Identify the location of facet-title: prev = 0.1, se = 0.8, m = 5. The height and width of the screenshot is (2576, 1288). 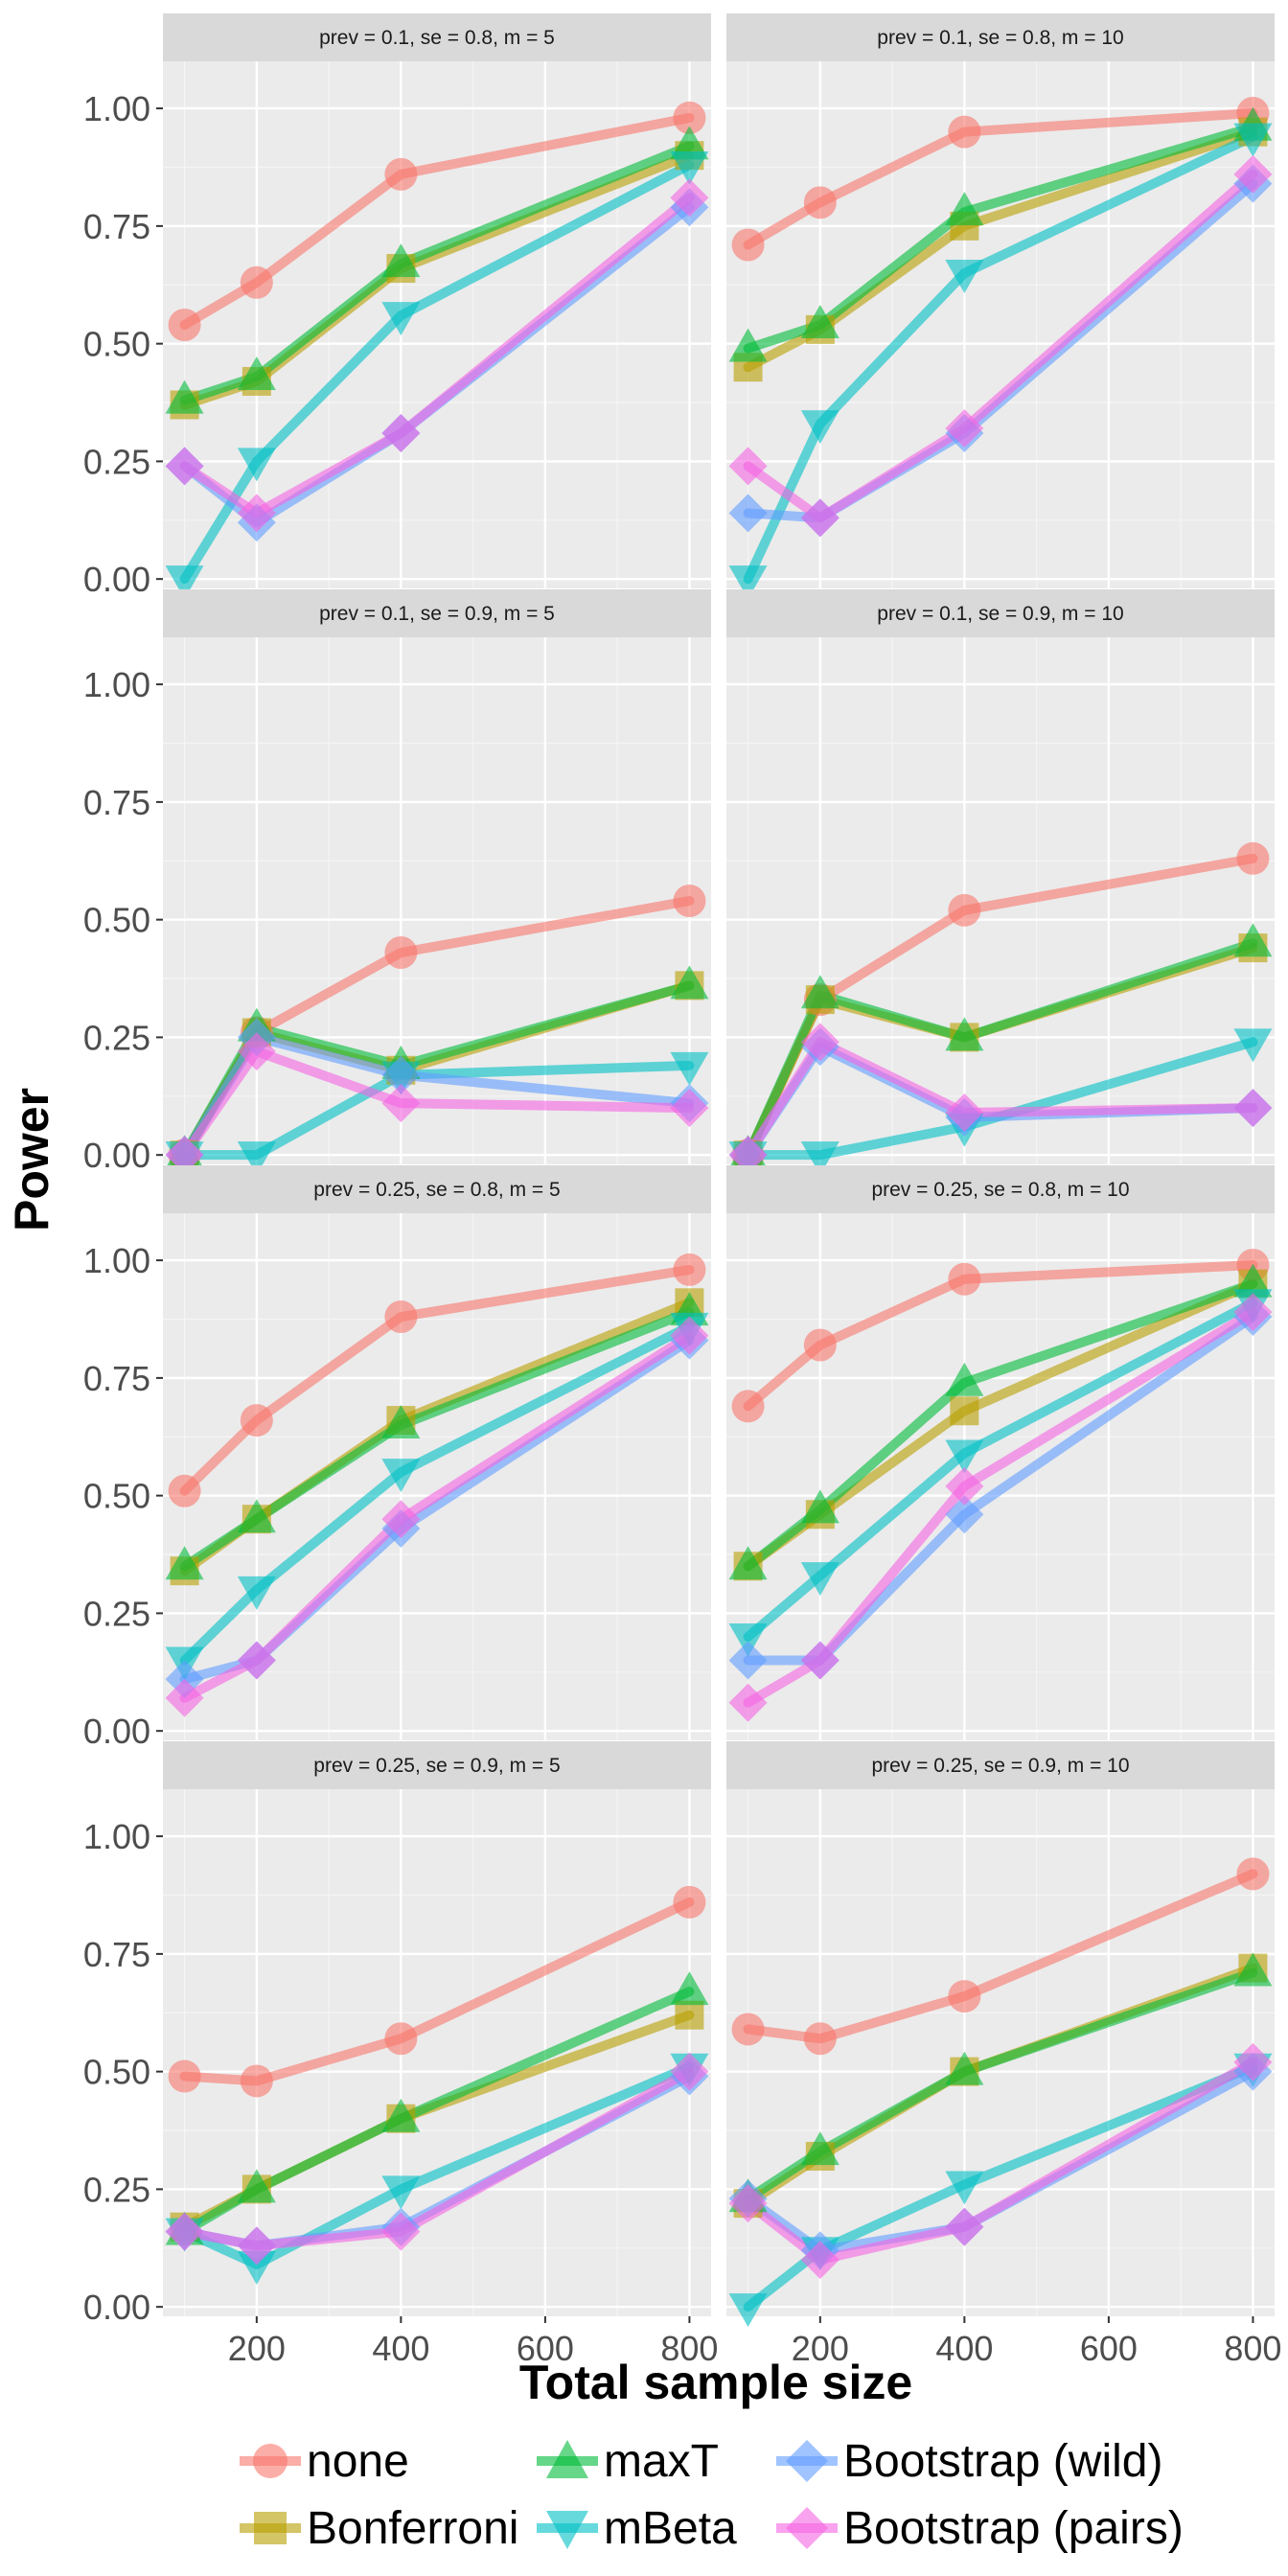
(437, 38).